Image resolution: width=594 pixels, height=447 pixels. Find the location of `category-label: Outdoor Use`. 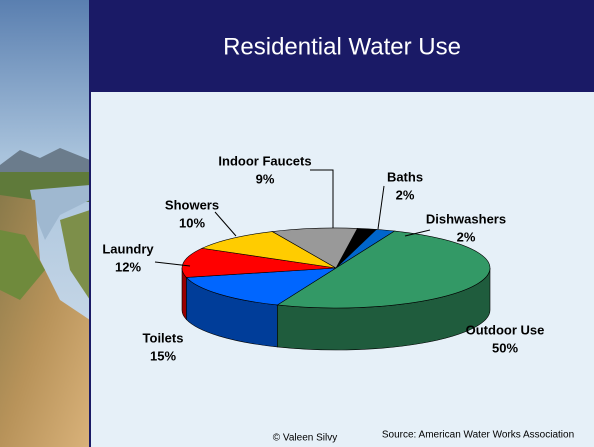

category-label: Outdoor Use is located at coordinates (505, 329).